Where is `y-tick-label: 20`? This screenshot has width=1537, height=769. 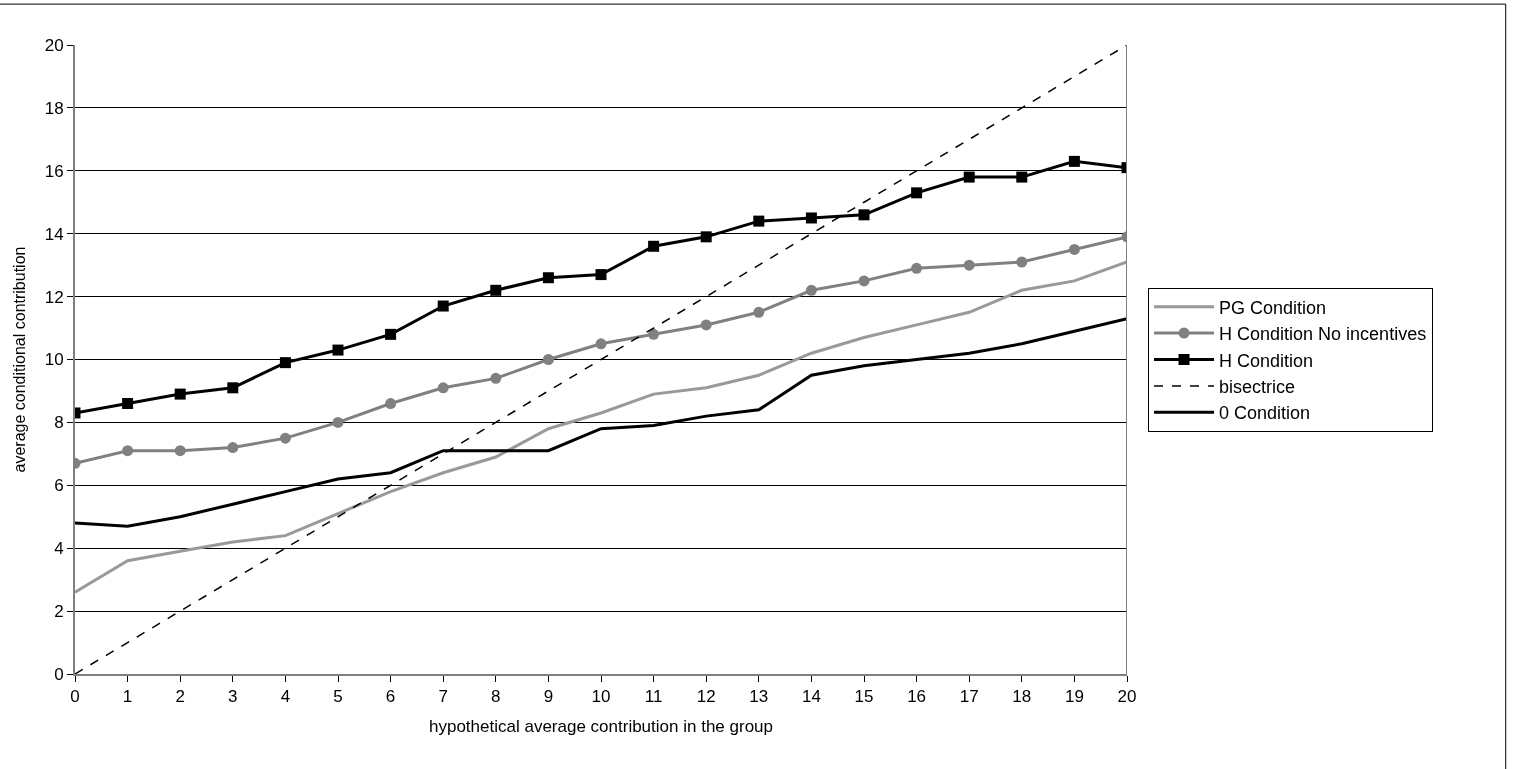 y-tick-label: 20 is located at coordinates (54, 45).